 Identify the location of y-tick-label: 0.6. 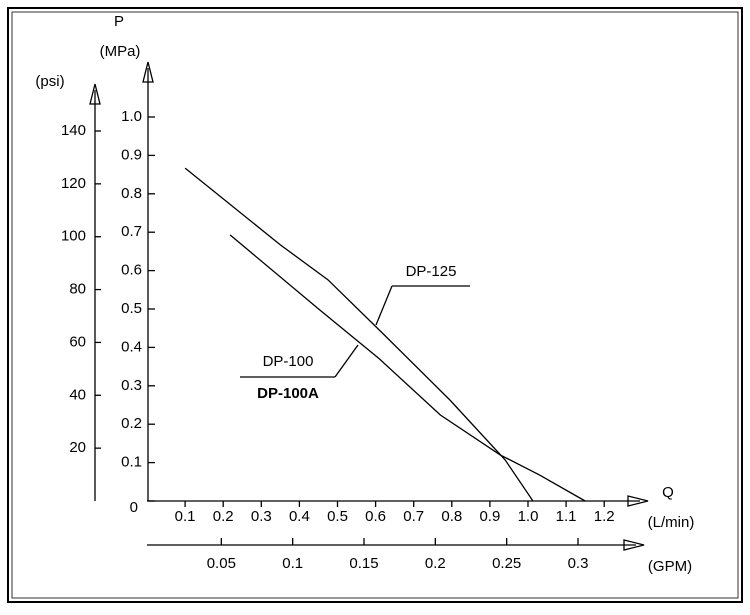
(131, 270).